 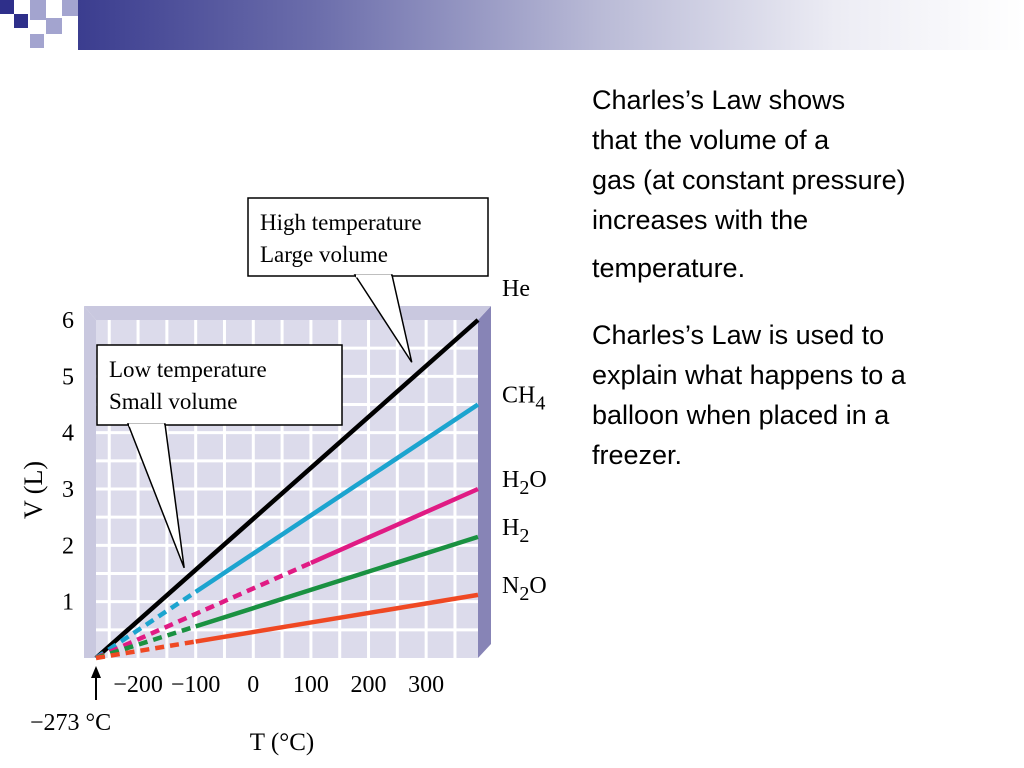 What do you see at coordinates (516, 289) in the screenshot?
I see `series-label-He: He` at bounding box center [516, 289].